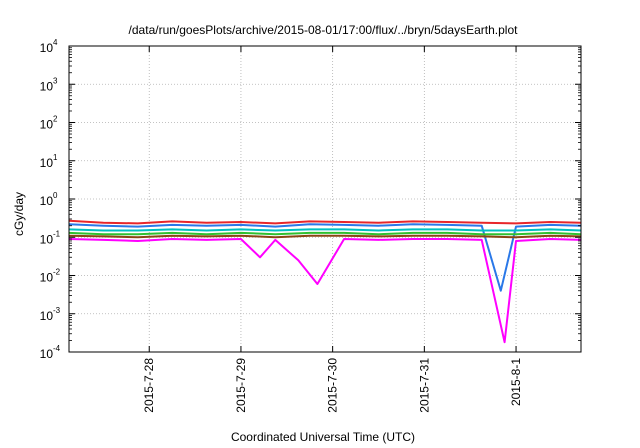  Describe the element at coordinates (323, 437) in the screenshot. I see `x-axis-label: Coordinated Universal Time (UTC)` at that location.